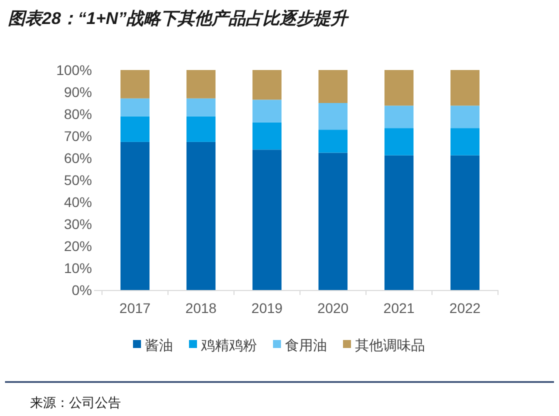 The width and height of the screenshot is (559, 416). What do you see at coordinates (201, 308) in the screenshot?
I see `x-tick-label: 2018` at bounding box center [201, 308].